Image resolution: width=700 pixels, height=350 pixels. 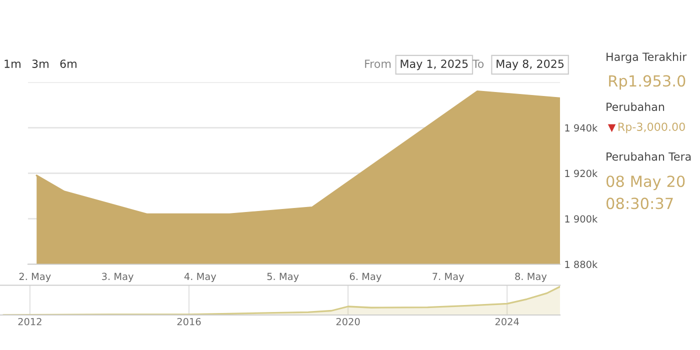 What do you see at coordinates (635, 107) in the screenshot?
I see `text: Perubahan` at bounding box center [635, 107].